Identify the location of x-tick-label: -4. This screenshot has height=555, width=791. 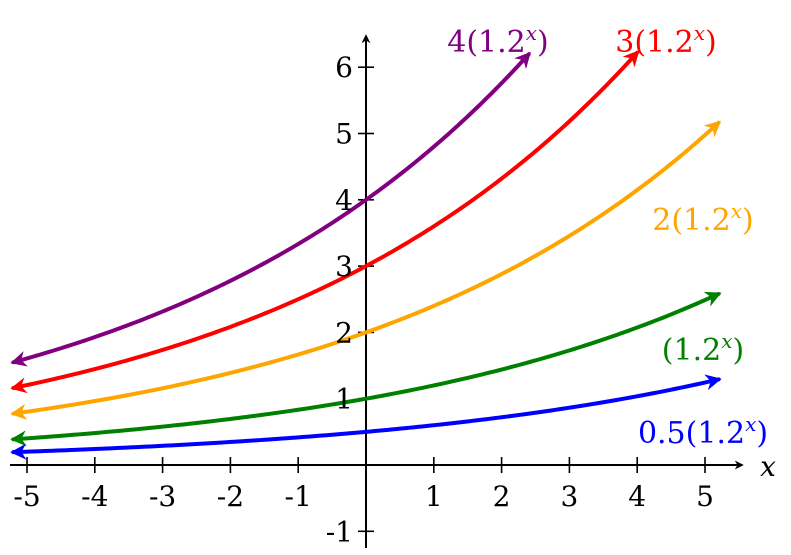
(94, 496).